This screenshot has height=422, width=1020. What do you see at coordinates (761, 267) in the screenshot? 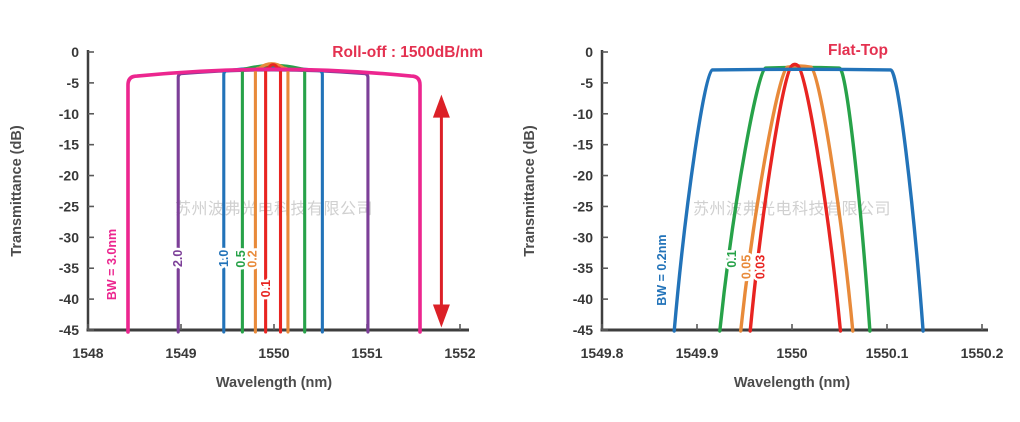
I see `series-label: 0.03` at bounding box center [761, 267].